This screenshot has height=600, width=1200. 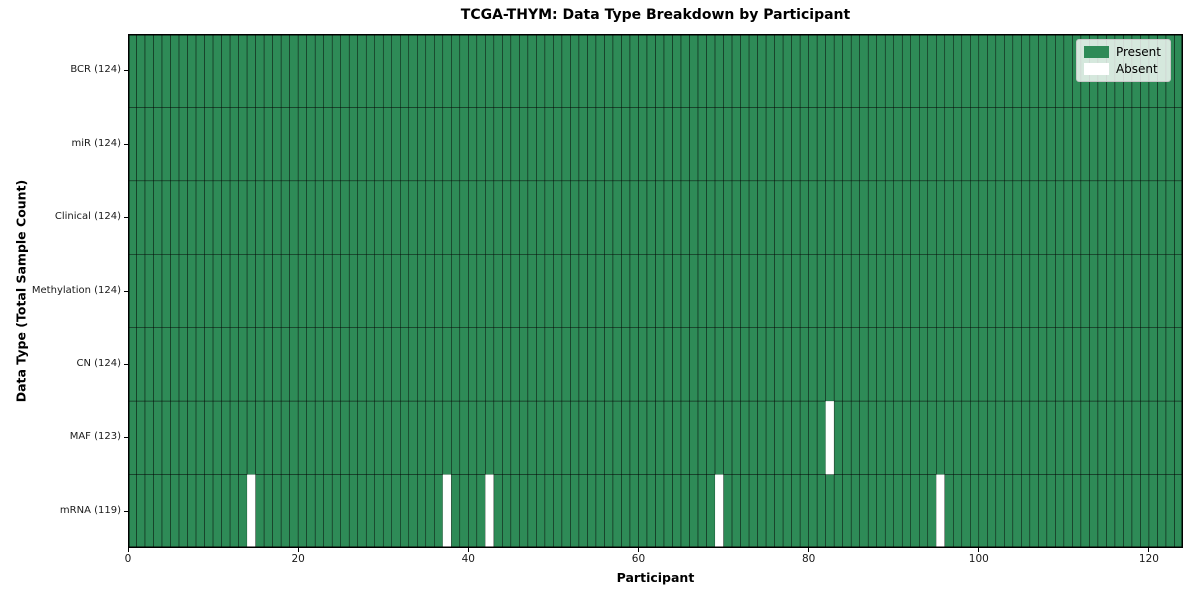 I want to click on x-tick-label: 80, so click(x=808, y=559).